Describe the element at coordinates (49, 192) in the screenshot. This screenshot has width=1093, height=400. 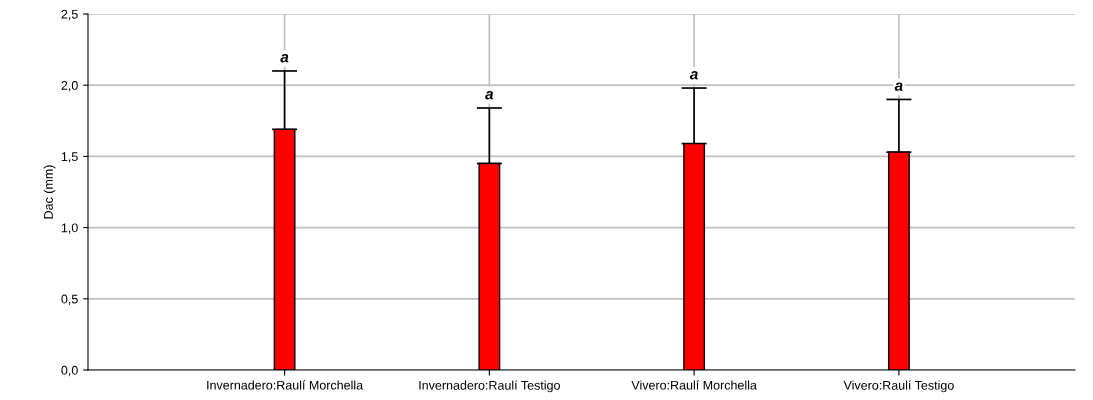
I see `y-axis-title: Dac (mm)` at that location.